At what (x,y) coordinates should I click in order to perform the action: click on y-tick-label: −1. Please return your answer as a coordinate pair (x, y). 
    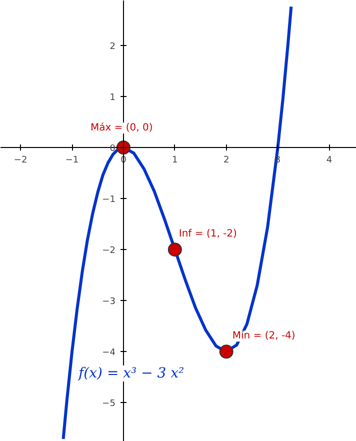
    Looking at the image, I should click on (109, 200).